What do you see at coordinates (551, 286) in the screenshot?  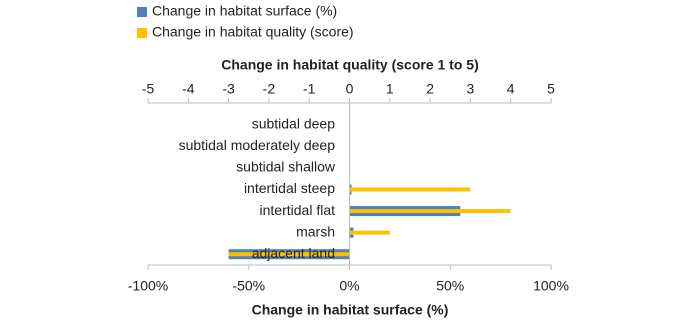 I see `x-tick-label: 100%` at bounding box center [551, 286].